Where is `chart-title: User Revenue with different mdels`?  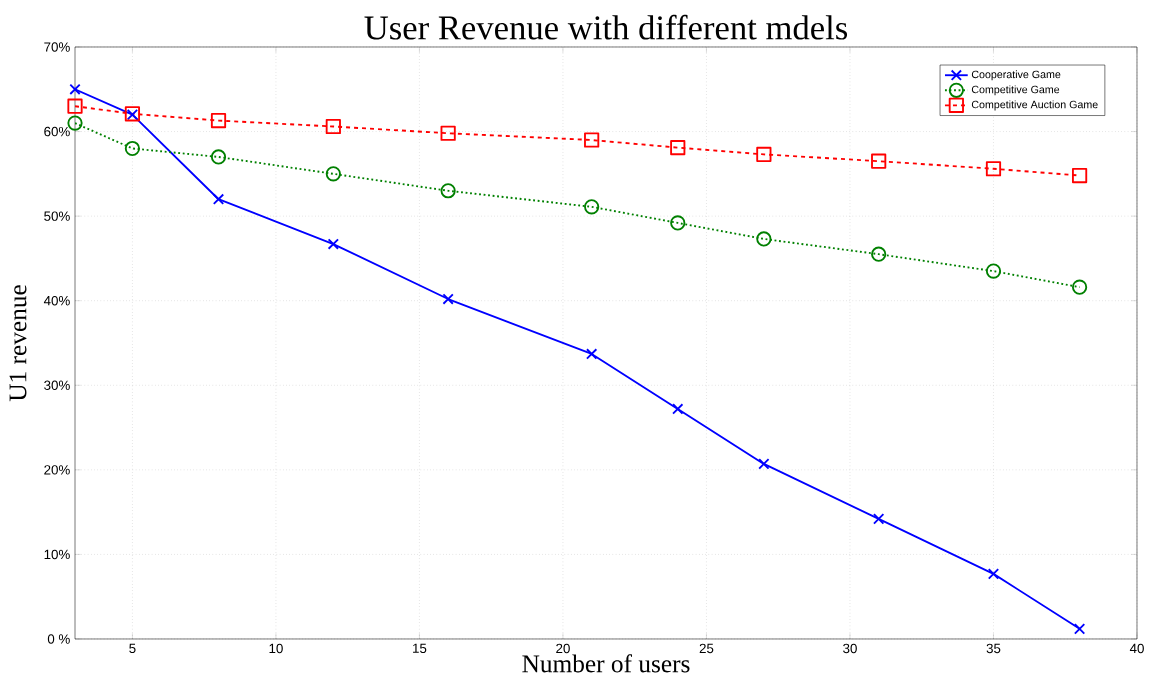
chart-title: User Revenue with different mdels is located at coordinates (606, 27).